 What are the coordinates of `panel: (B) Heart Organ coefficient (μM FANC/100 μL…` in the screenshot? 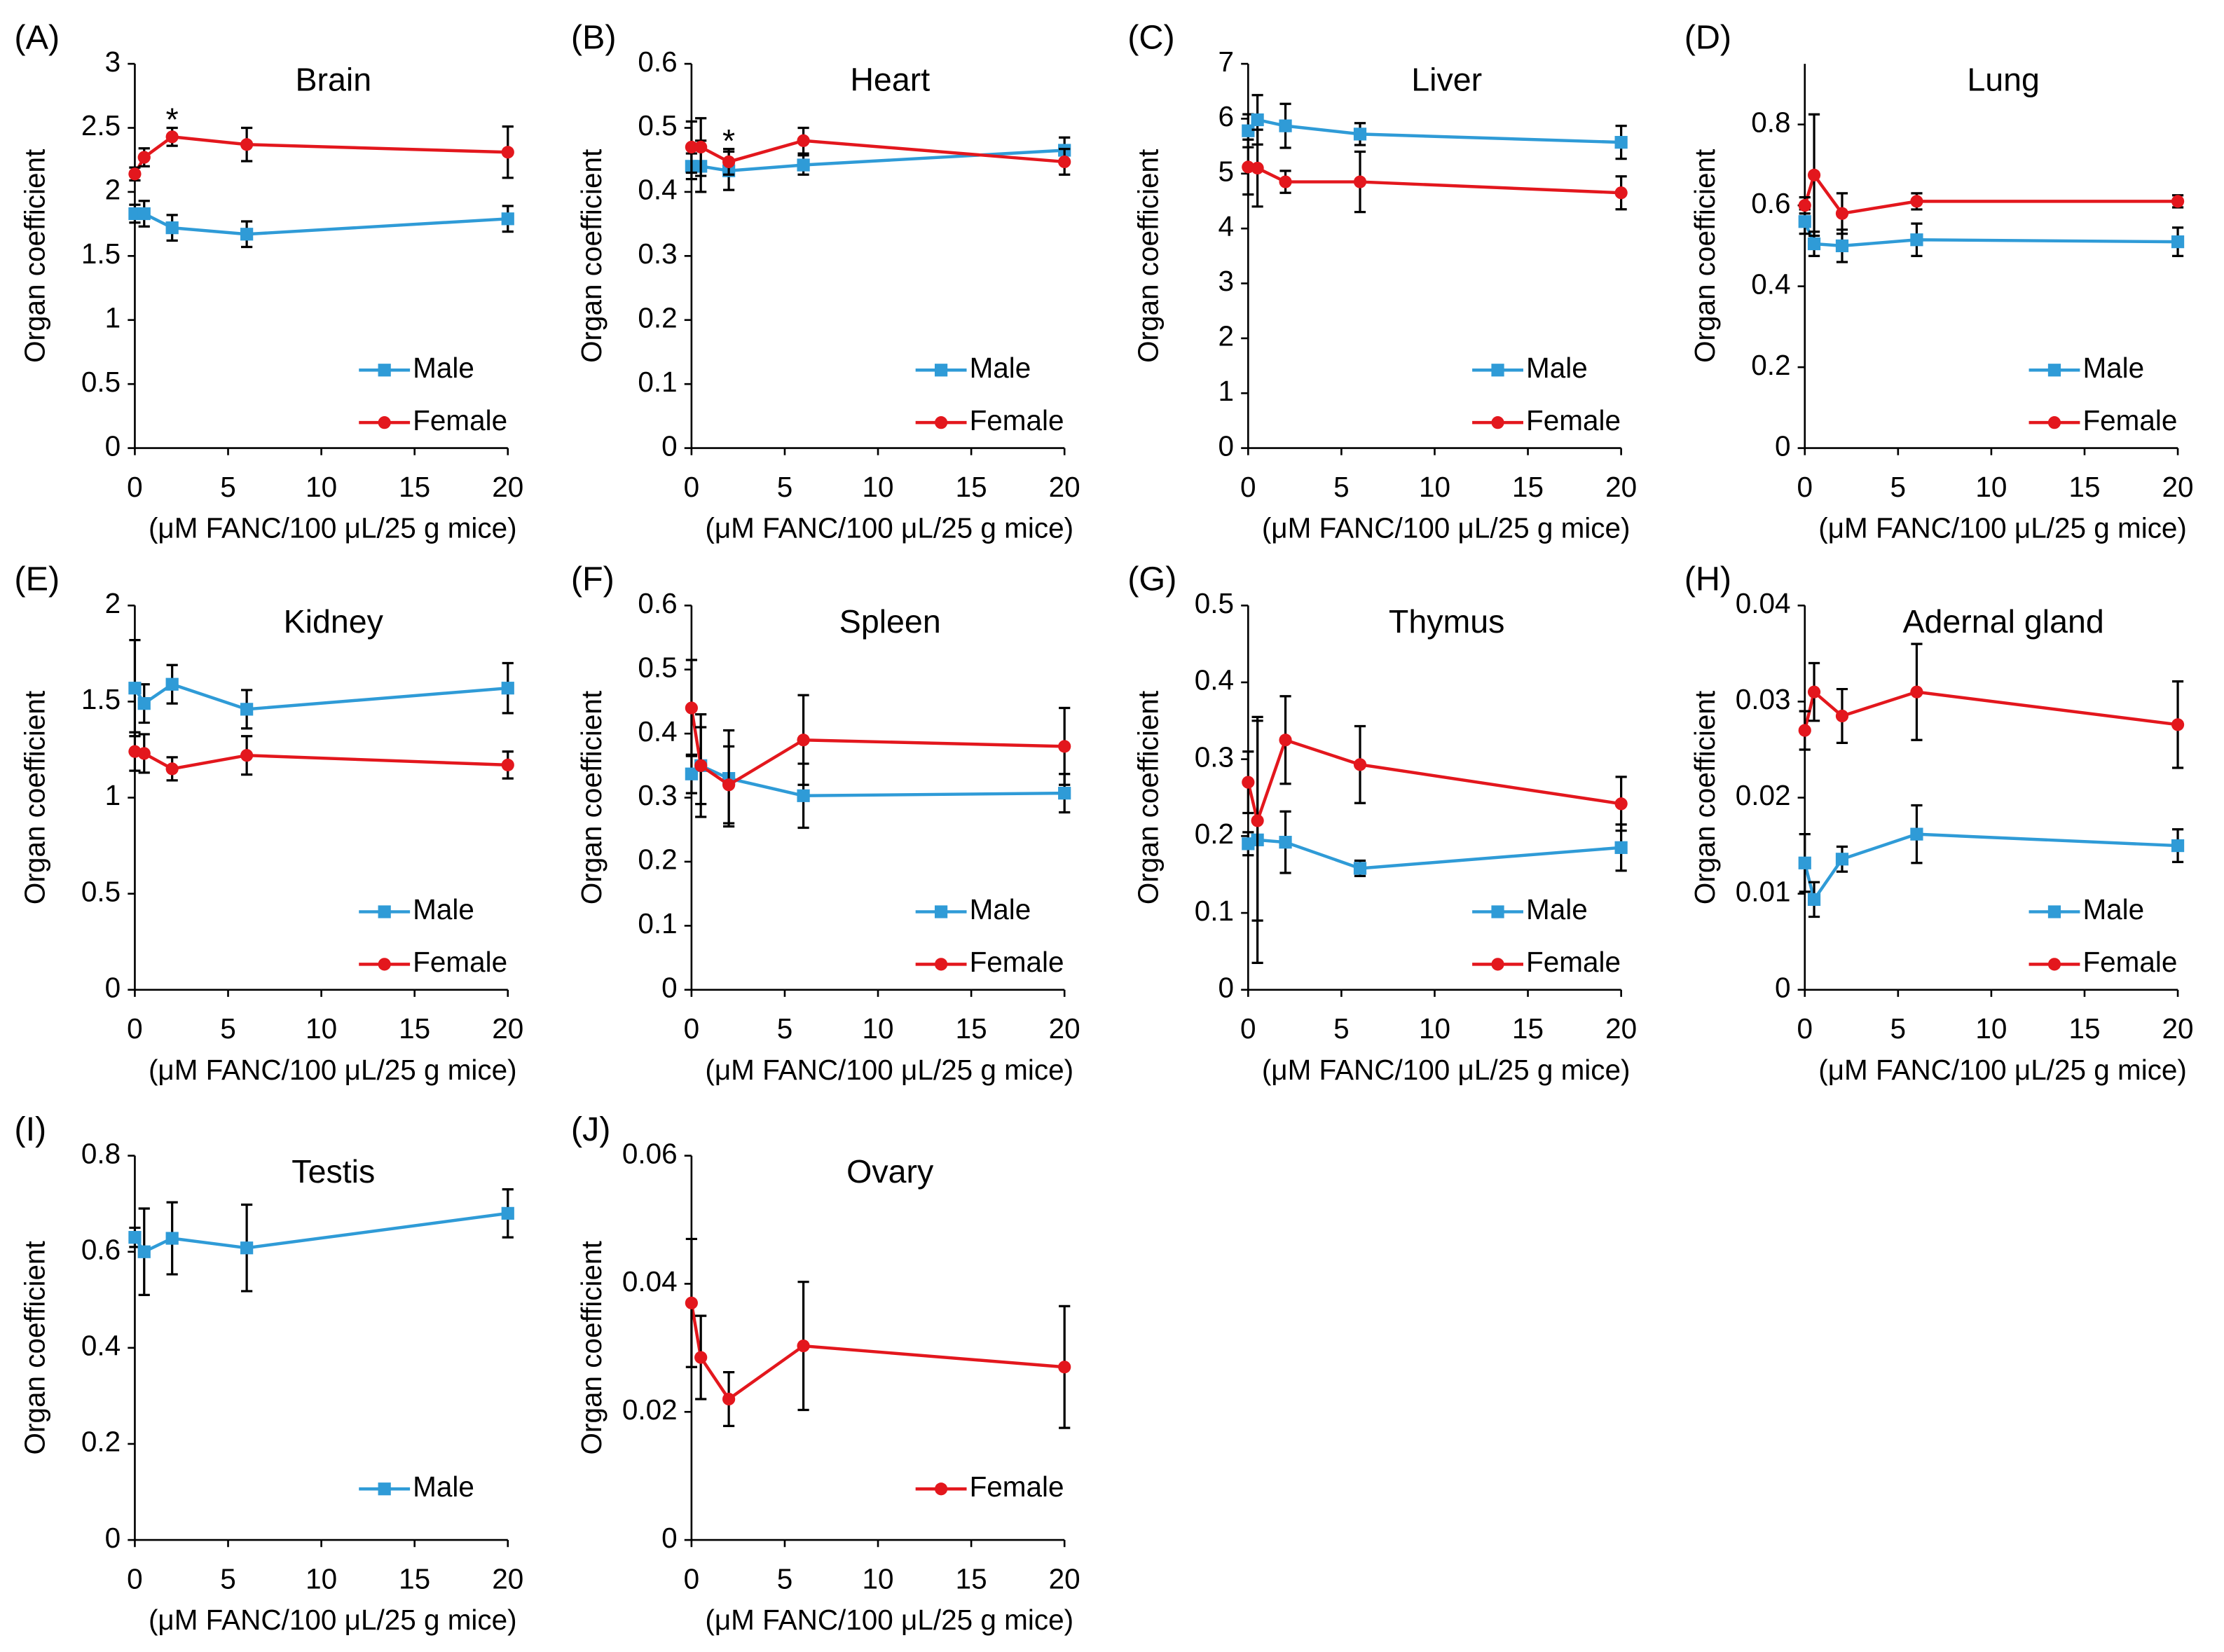 It's located at (825, 281).